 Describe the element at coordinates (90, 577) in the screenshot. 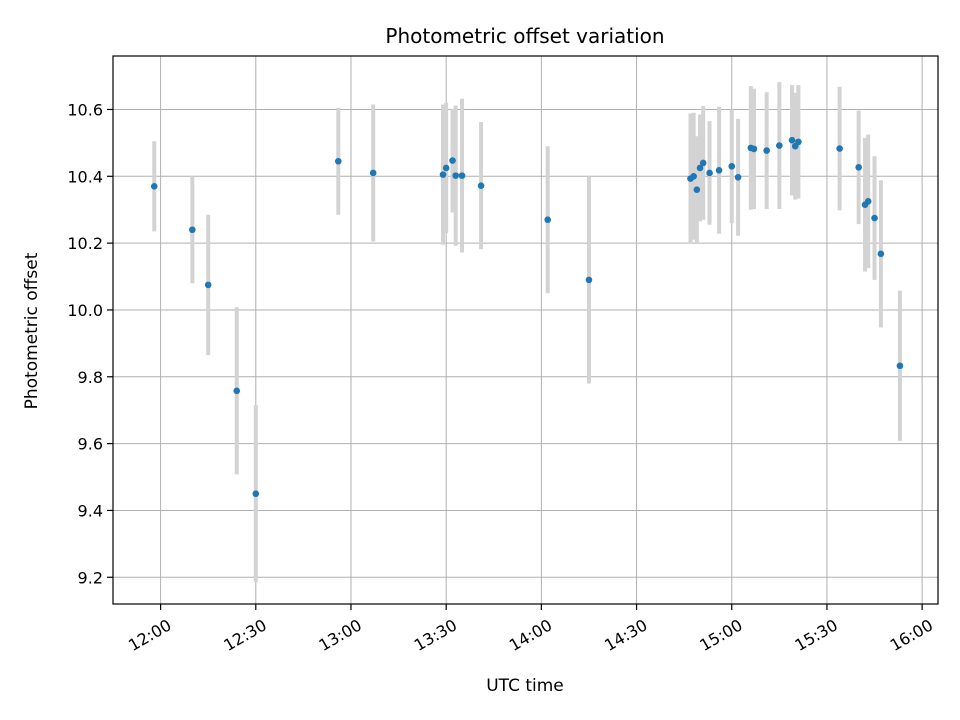

I see `y-tick-label: 9.2` at that location.